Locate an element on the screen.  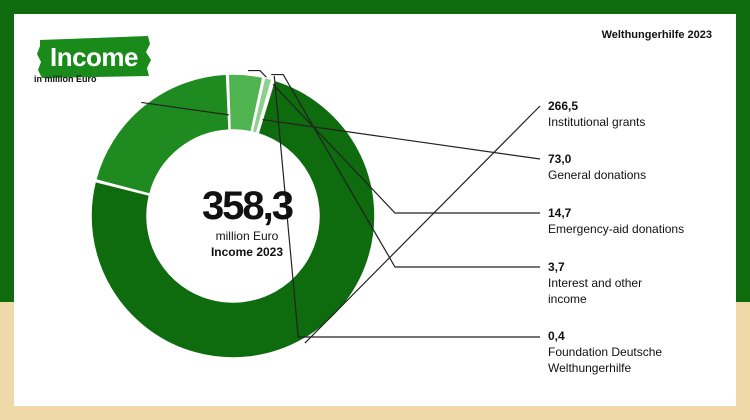
legend-value: 0,4 is located at coordinates (556, 336).